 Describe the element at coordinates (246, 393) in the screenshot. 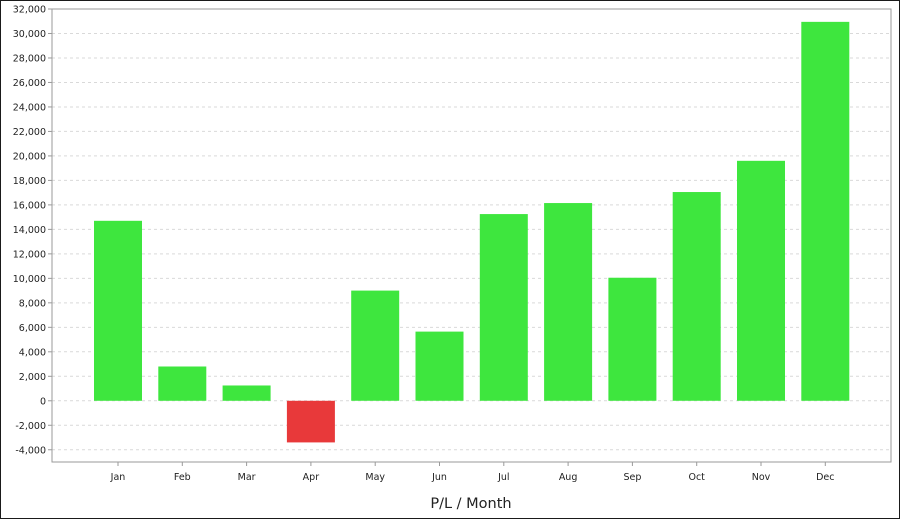

I see `bar-mar` at that location.